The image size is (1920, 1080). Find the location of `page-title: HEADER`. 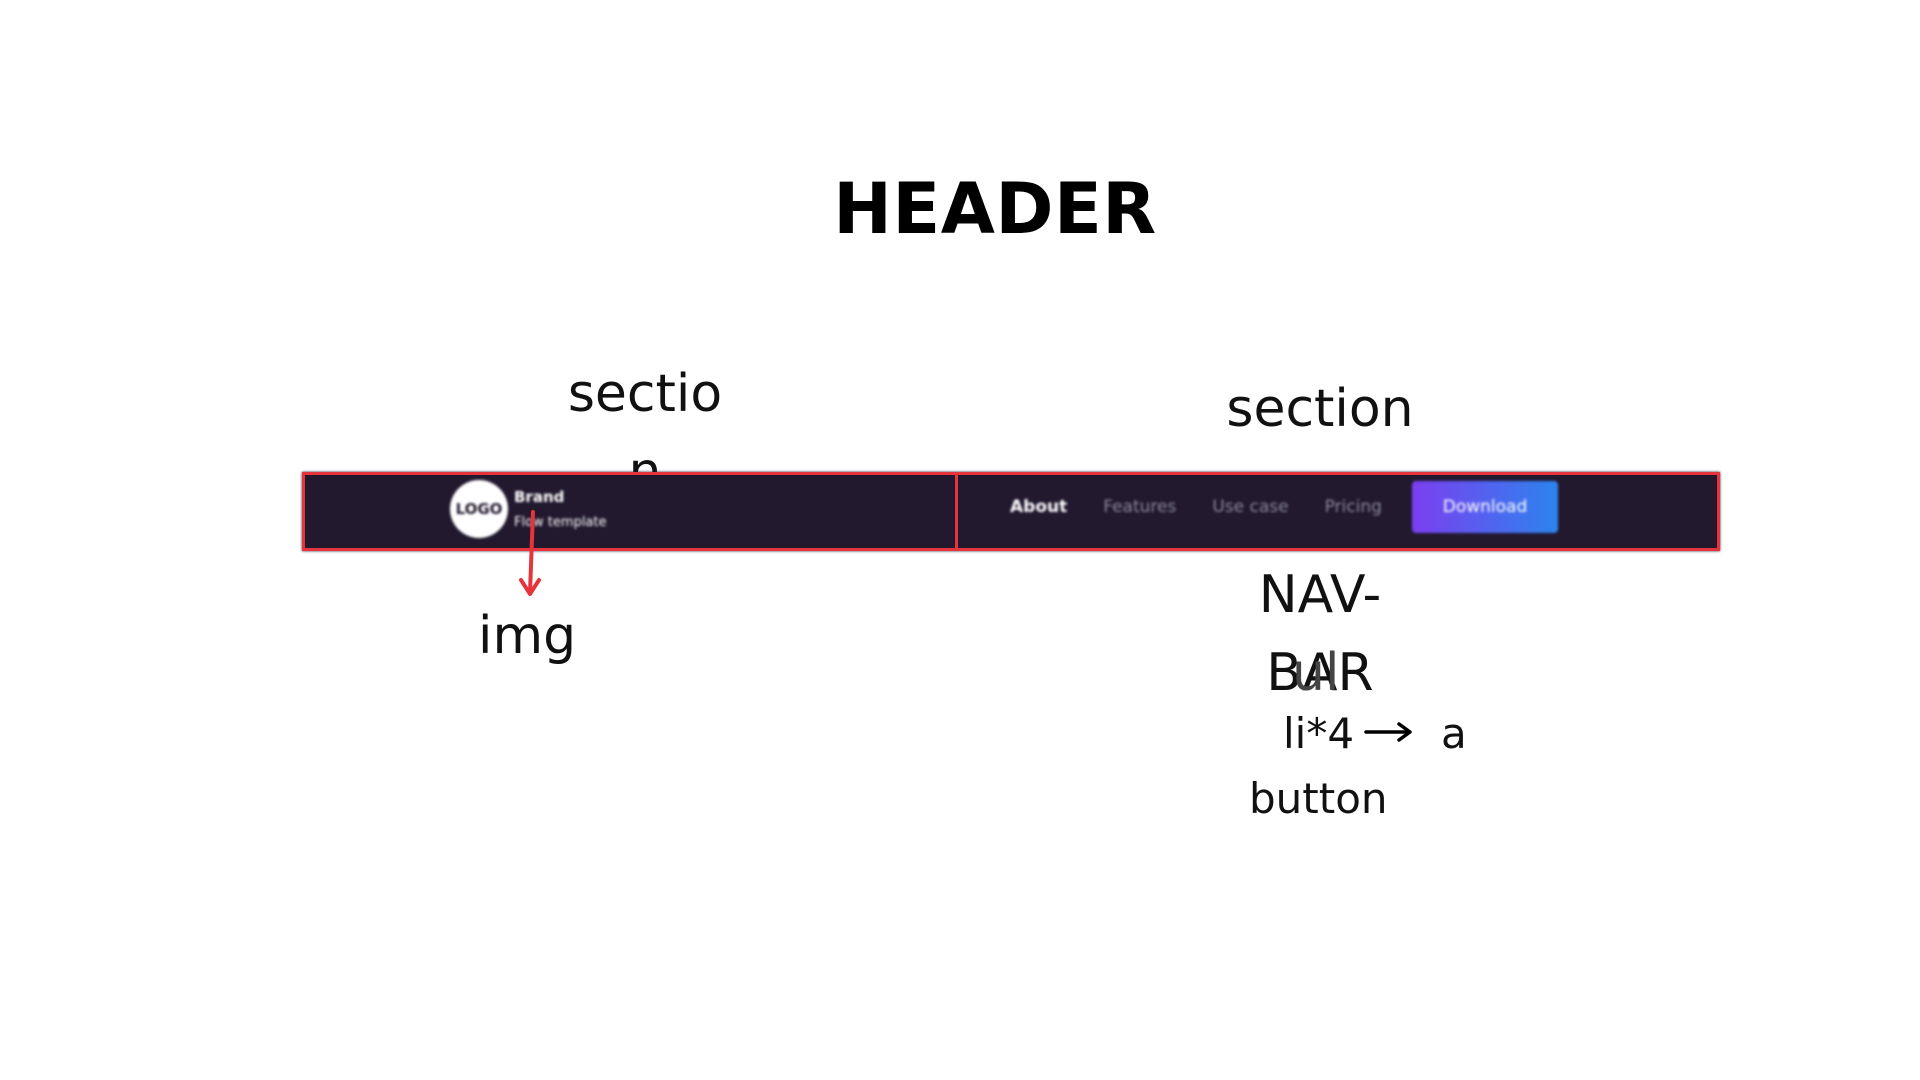

page-title: HEADER is located at coordinates (995, 209).